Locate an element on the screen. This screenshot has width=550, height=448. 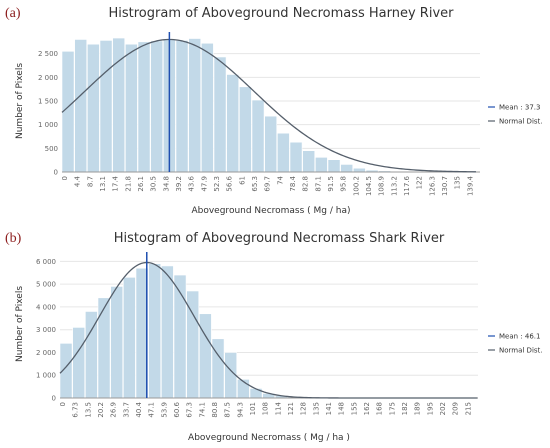
y-tick-label: 500 is located at coordinates (51, 149).